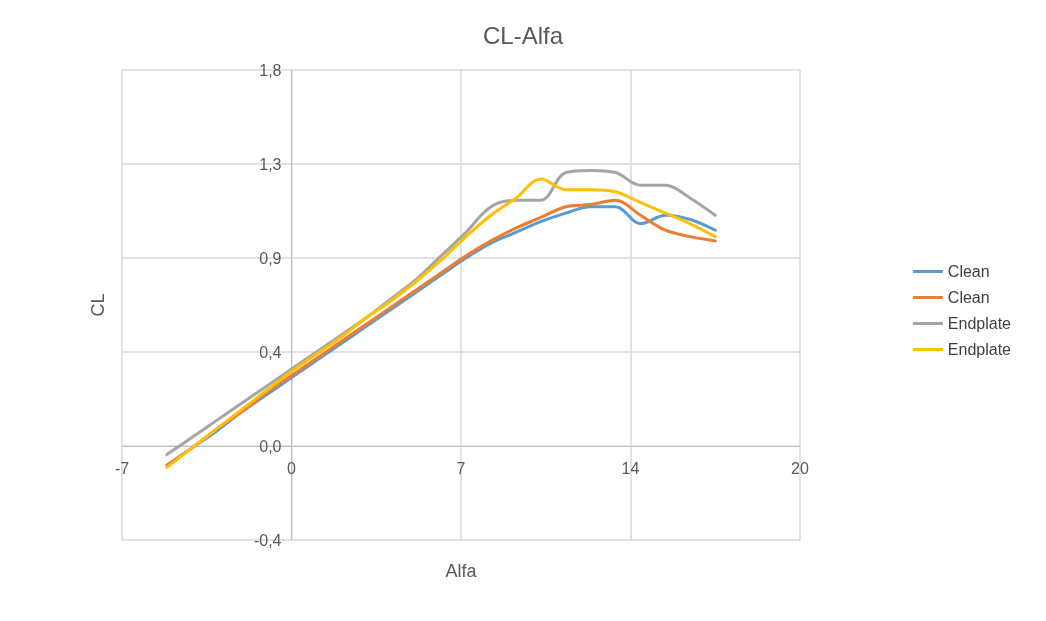 The height and width of the screenshot is (621, 1046). Describe the element at coordinates (630, 468) in the screenshot. I see `x-tick-label: 14` at that location.